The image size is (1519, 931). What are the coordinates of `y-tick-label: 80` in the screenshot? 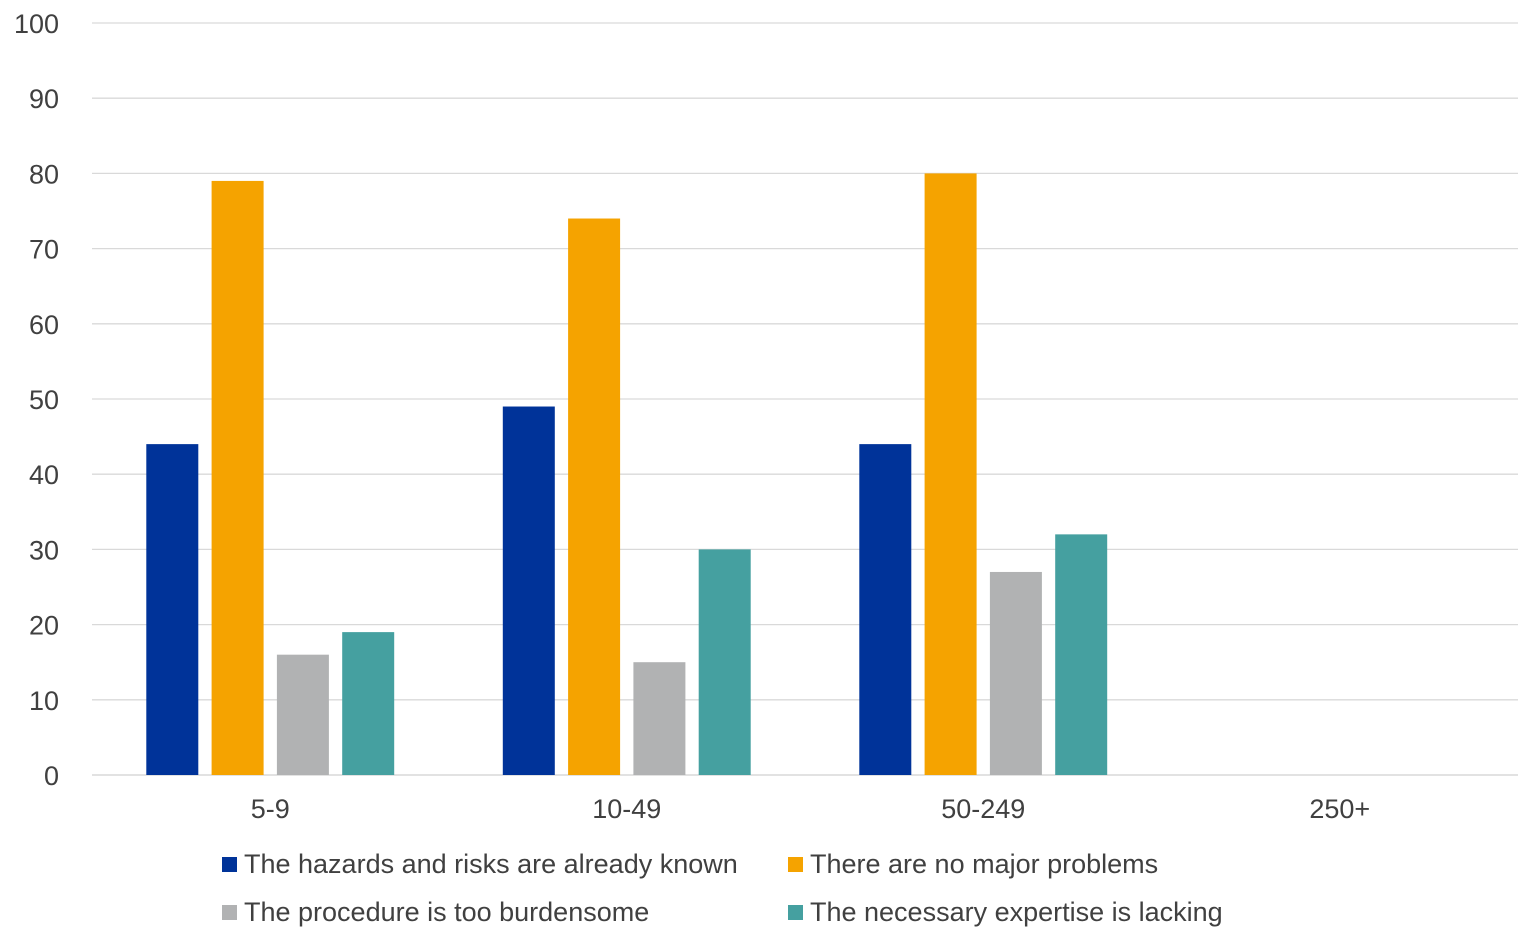 It's located at (44, 174).